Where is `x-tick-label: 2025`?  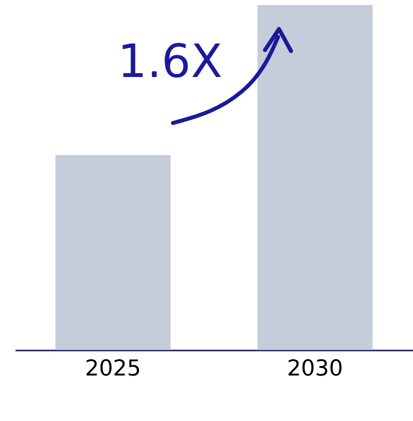
x-tick-label: 2025 is located at coordinates (112, 369).